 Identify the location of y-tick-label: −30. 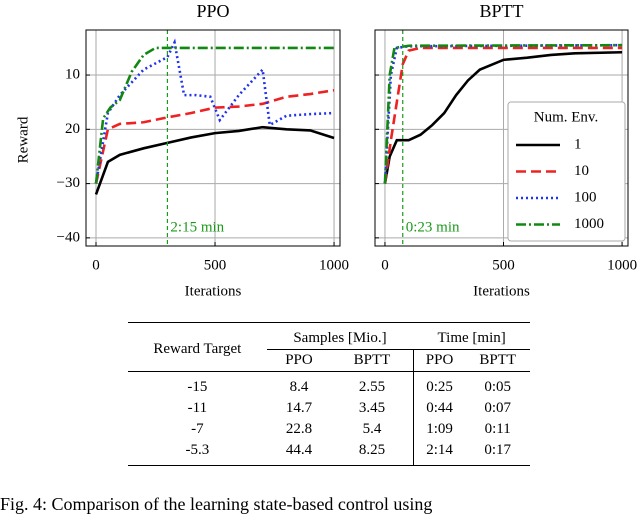
(68, 183).